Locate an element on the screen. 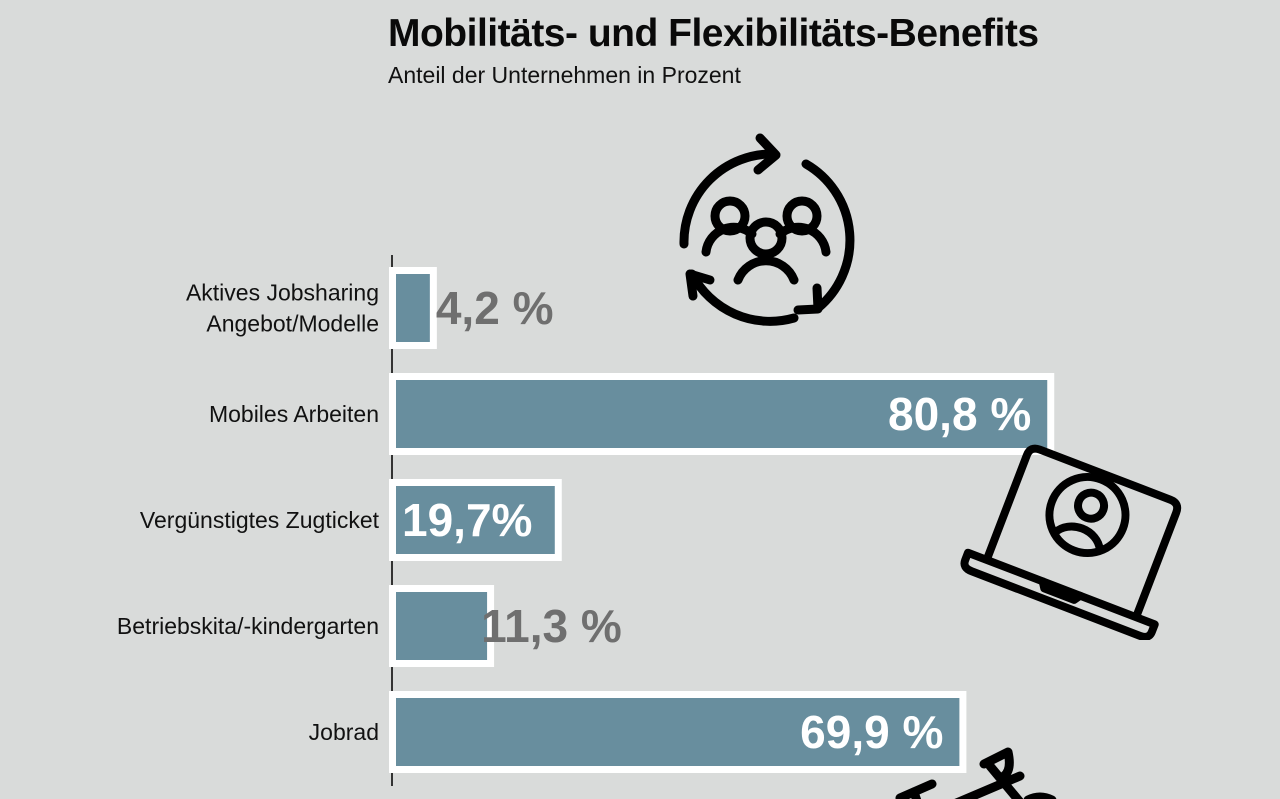 The image size is (1280, 799). value-label: 69,9 % is located at coordinates (871, 732).